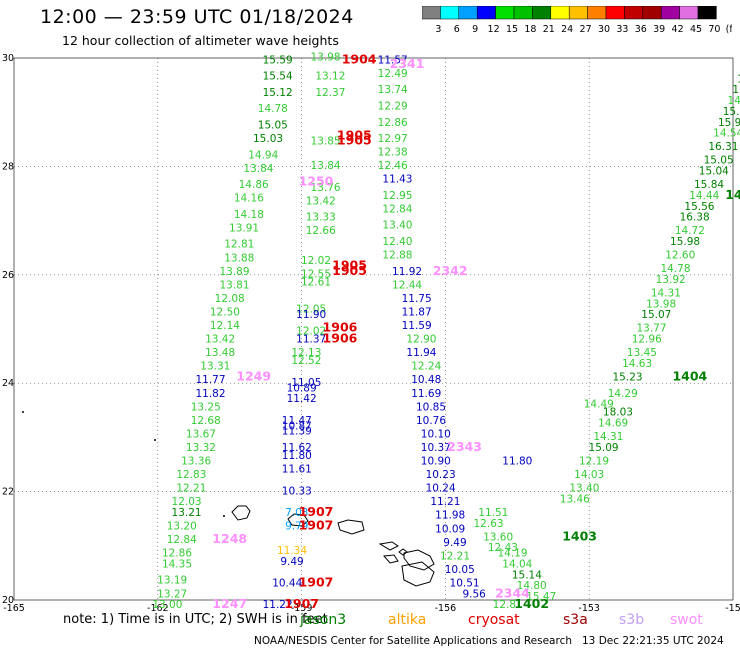 This screenshot has width=740, height=650. Describe the element at coordinates (641, 29) in the screenshot. I see `scale-tick-label: 36` at that location.